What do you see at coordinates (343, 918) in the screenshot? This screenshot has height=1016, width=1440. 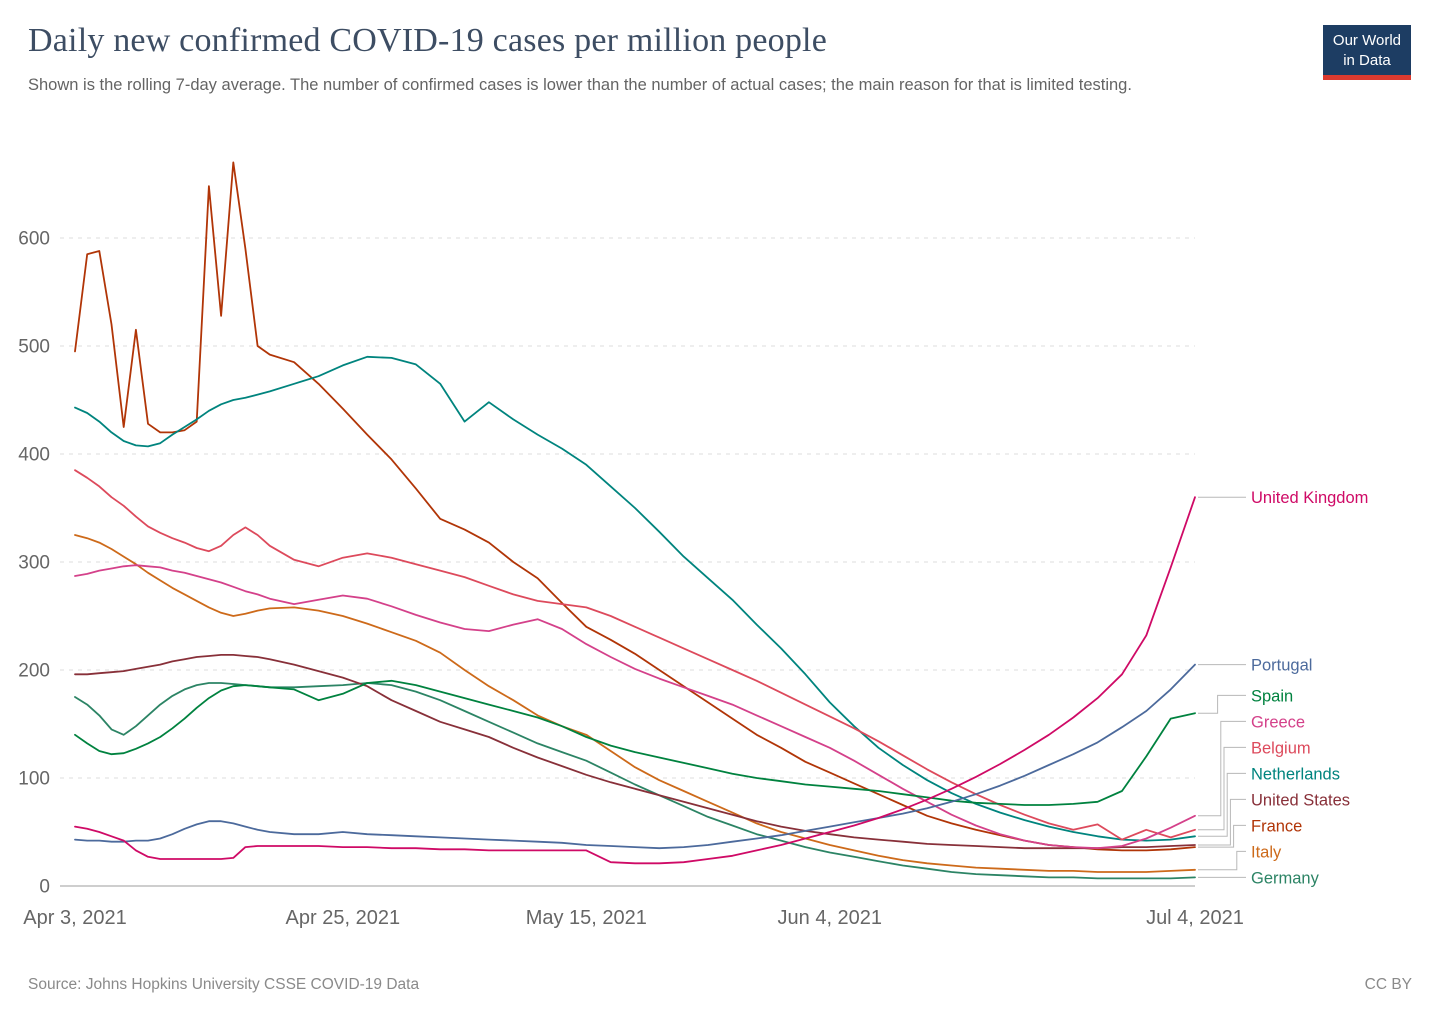 I see `x-tick-label-apr-: Apr 25, 2021` at bounding box center [343, 918].